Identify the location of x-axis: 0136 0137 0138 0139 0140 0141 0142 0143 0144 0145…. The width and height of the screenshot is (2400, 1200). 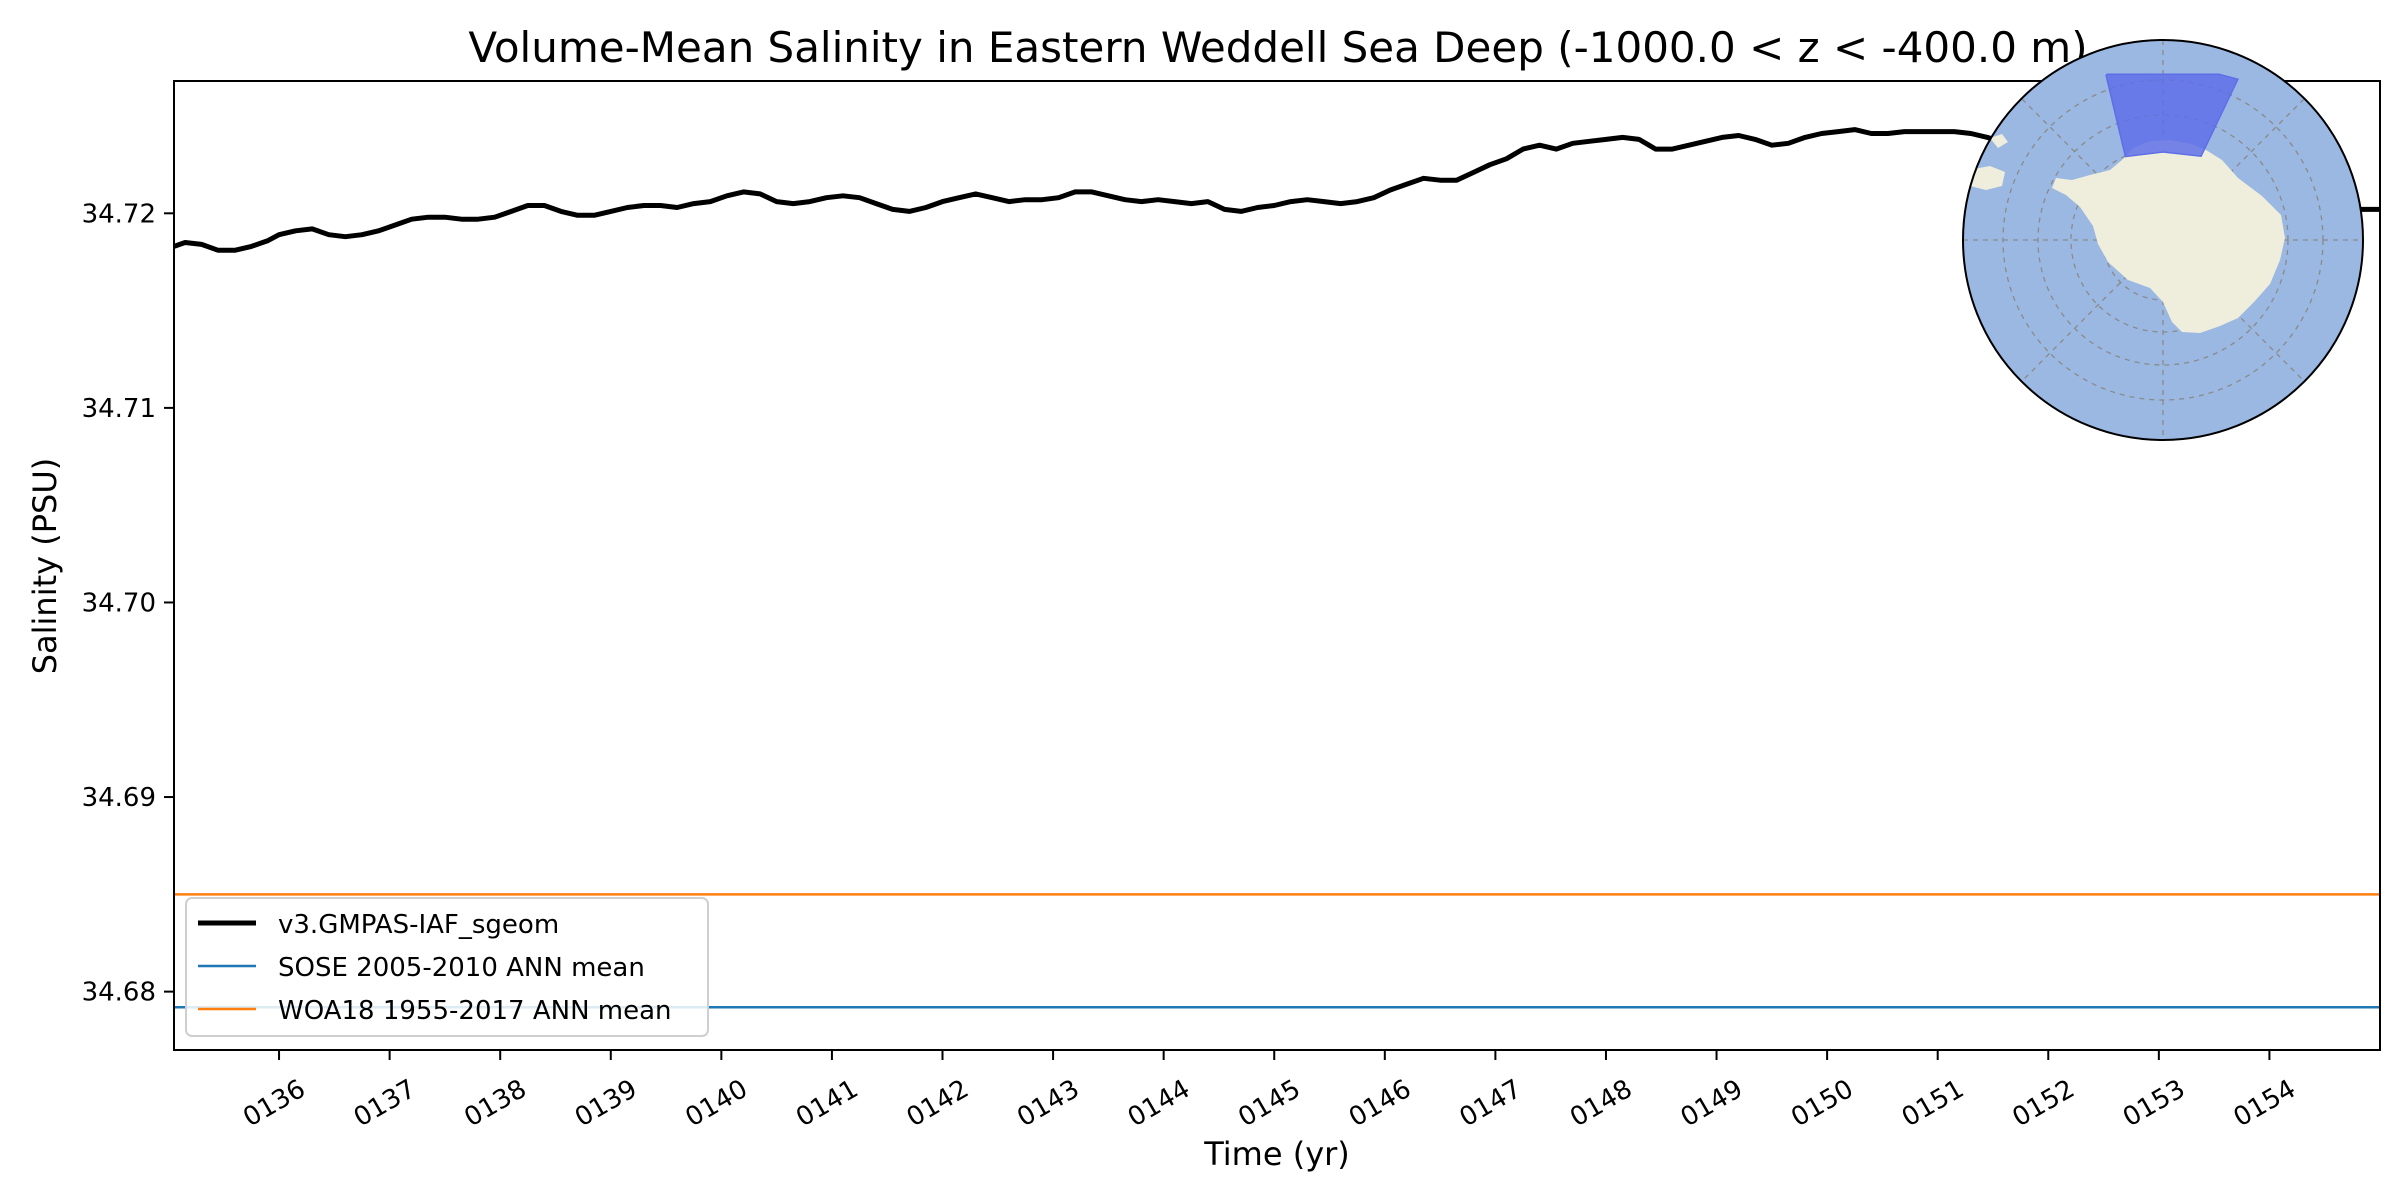
(1269, 1091).